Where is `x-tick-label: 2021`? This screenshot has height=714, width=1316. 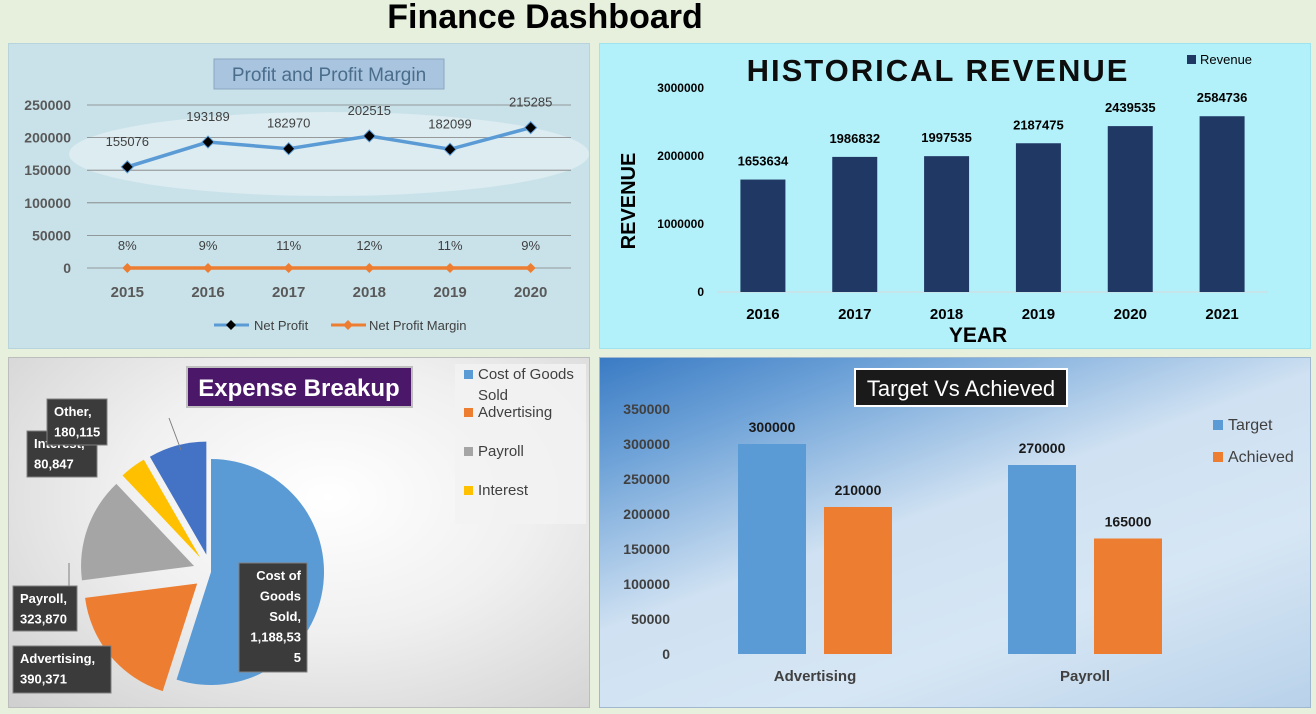
x-tick-label: 2021 is located at coordinates (1221, 314).